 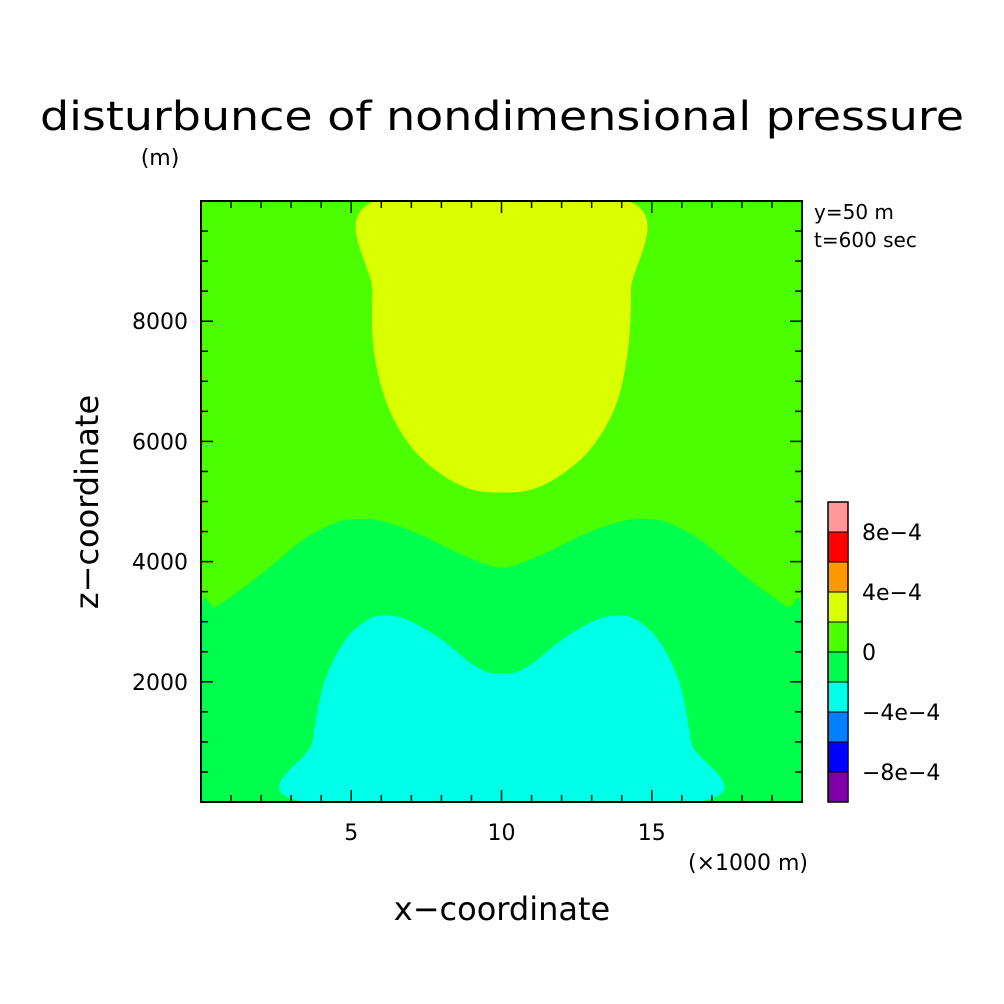 I want to click on chart-title: disturbunce of nondimensional pressure, so click(x=502, y=117).